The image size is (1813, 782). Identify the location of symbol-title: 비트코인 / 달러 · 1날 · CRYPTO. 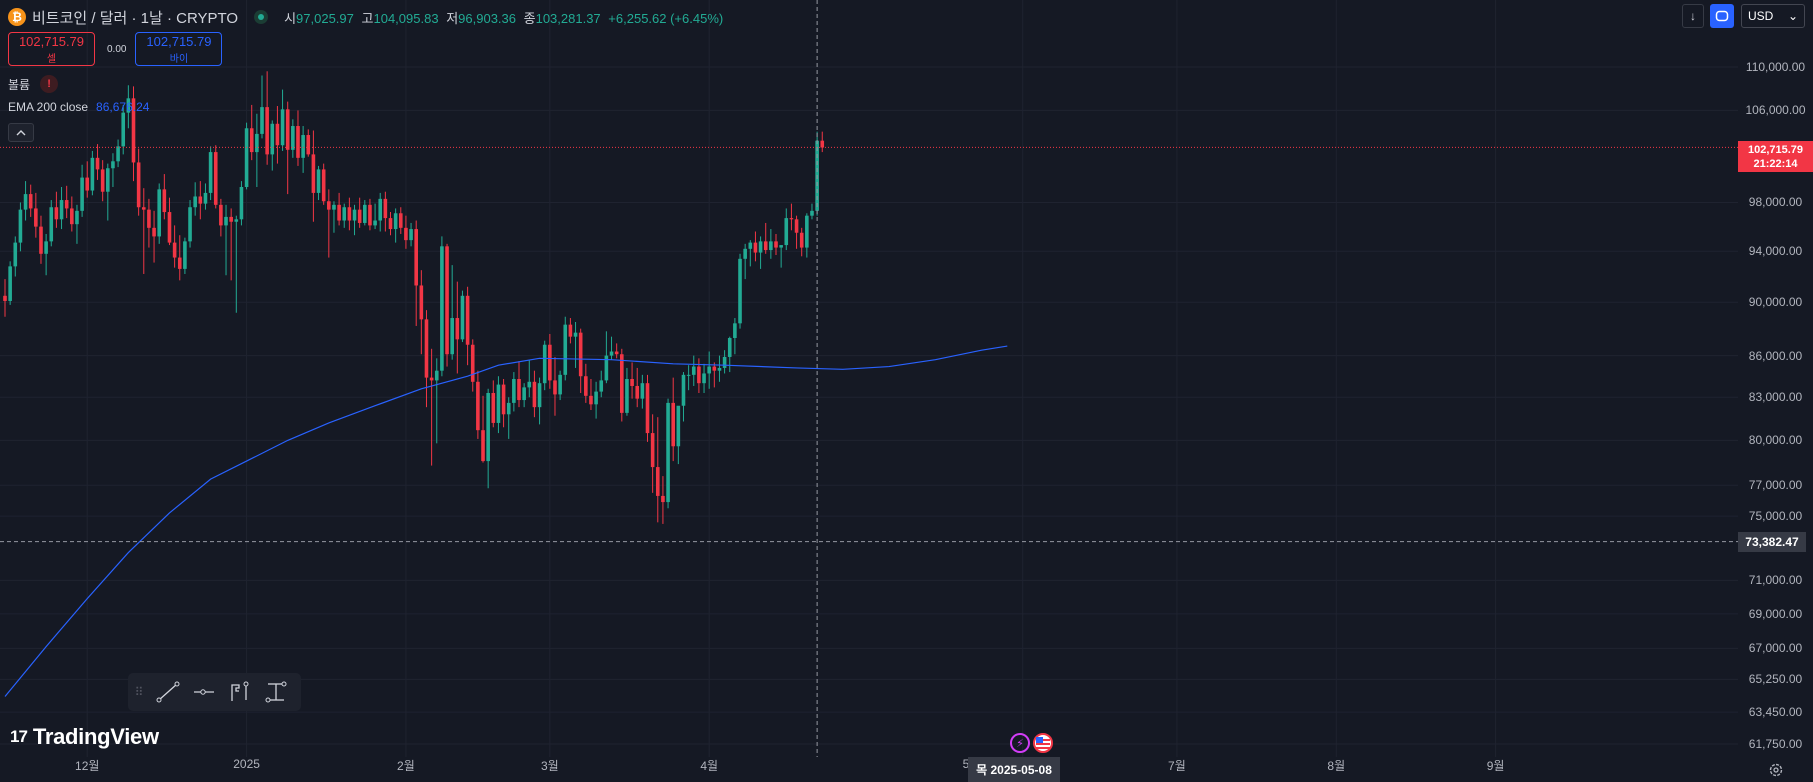
(135, 18).